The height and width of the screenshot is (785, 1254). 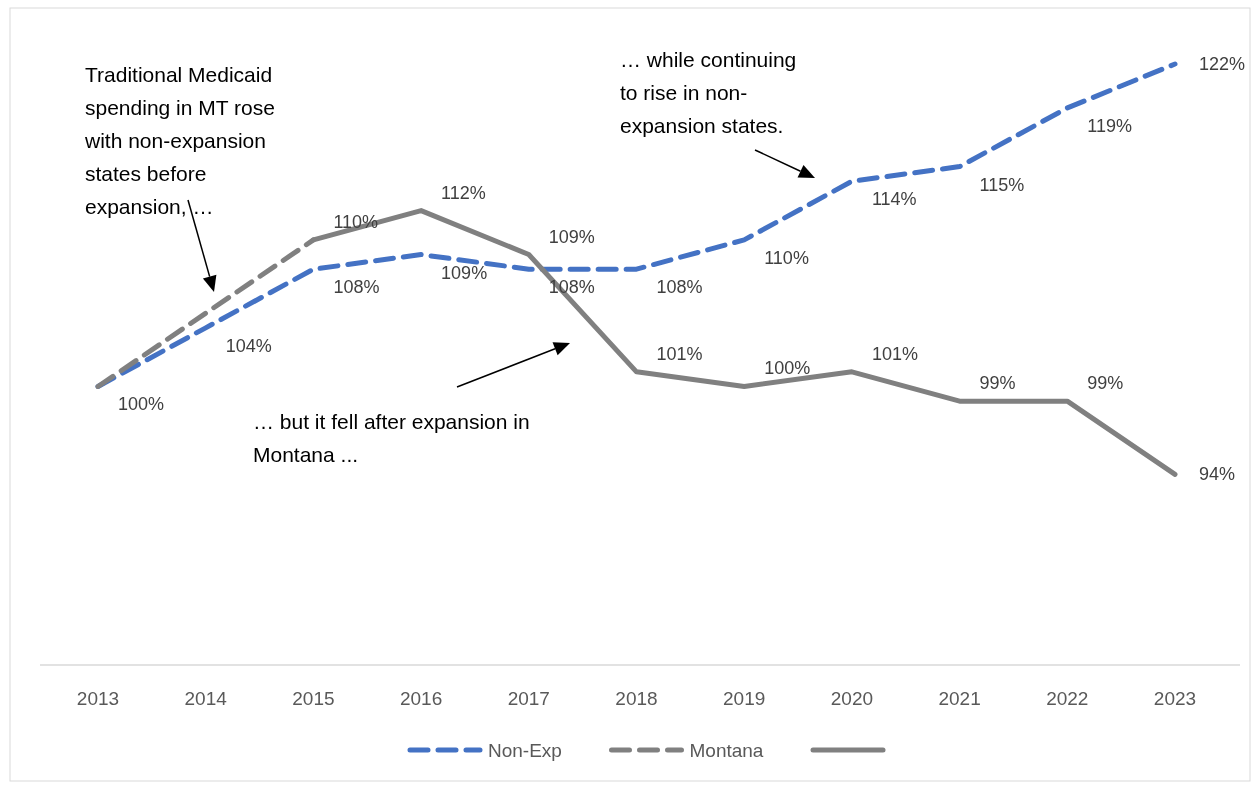 I want to click on x-tick-label: 2015, so click(x=313, y=698).